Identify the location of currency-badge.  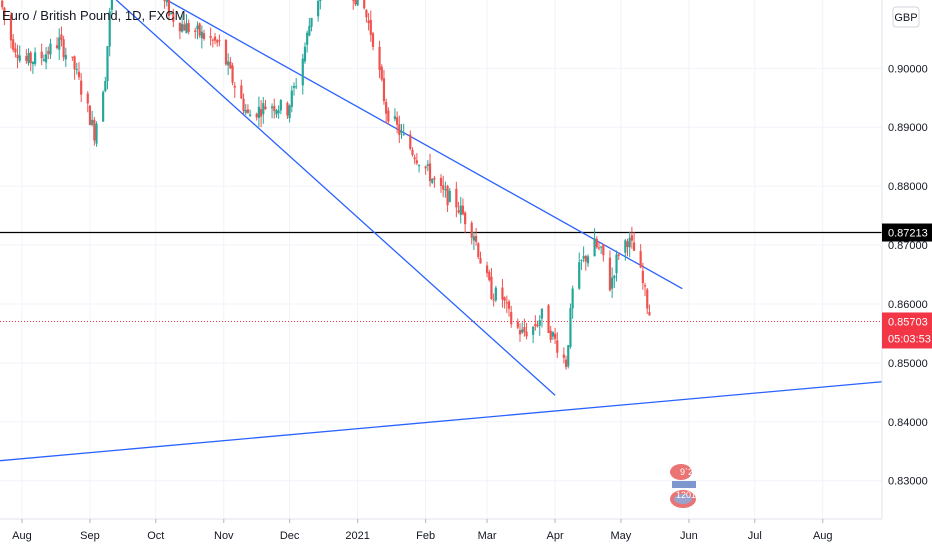
(906, 17).